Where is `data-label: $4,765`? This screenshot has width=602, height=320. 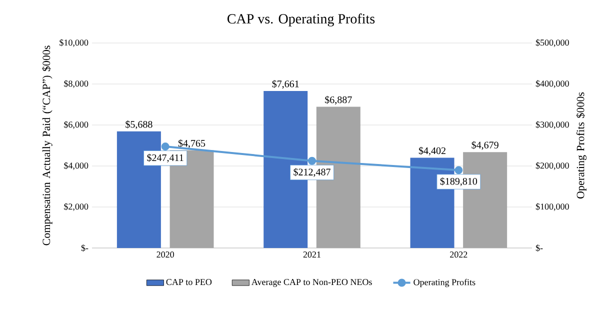
data-label: $4,765 is located at coordinates (192, 143).